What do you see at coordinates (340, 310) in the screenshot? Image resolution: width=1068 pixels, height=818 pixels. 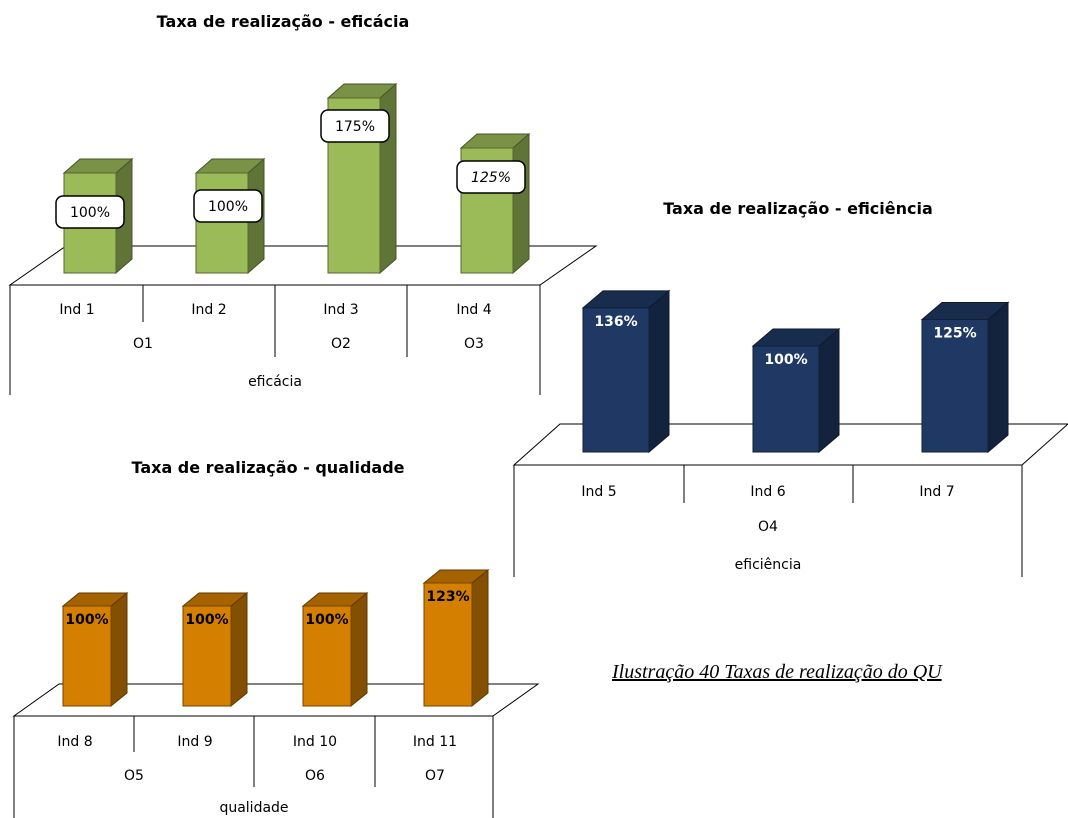 I see `tick-label: Ind 3` at bounding box center [340, 310].